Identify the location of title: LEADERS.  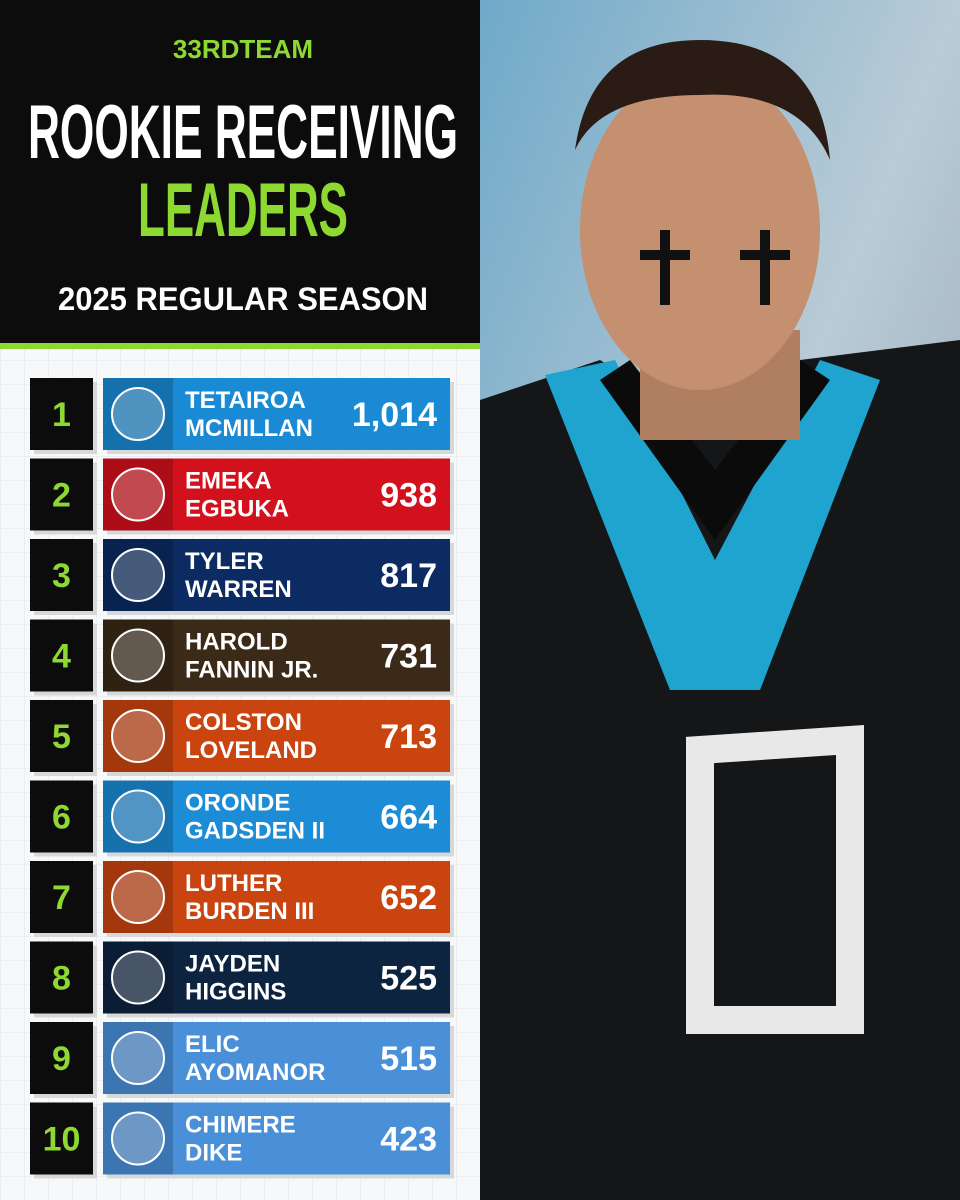
(243, 210).